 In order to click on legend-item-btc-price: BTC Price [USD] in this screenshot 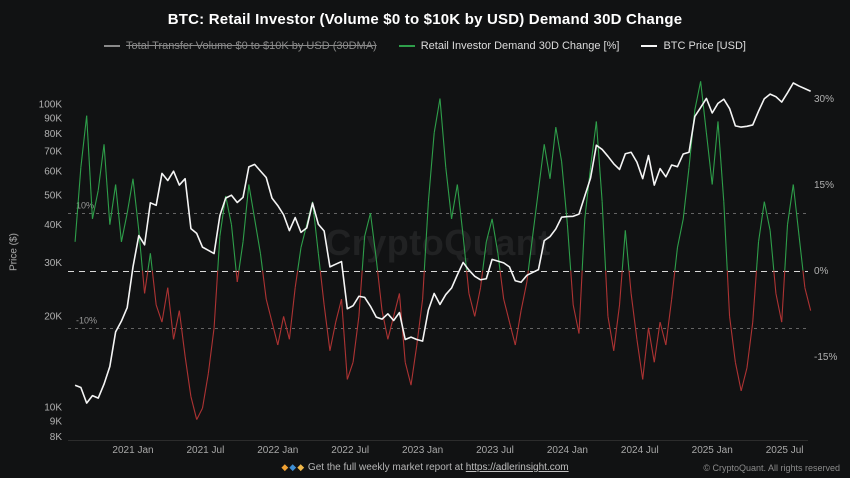, I will do `click(693, 46)`.